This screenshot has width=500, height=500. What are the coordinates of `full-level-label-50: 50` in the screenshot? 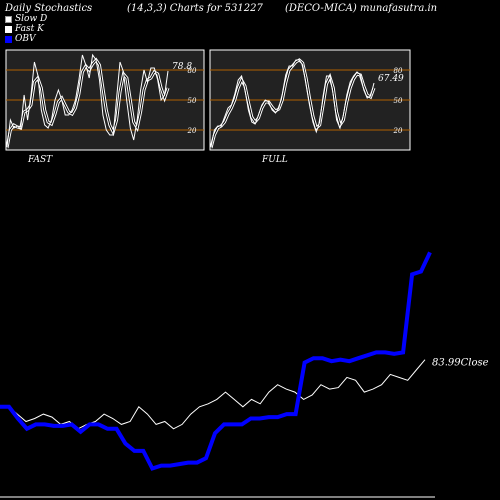 It's located at (398, 101).